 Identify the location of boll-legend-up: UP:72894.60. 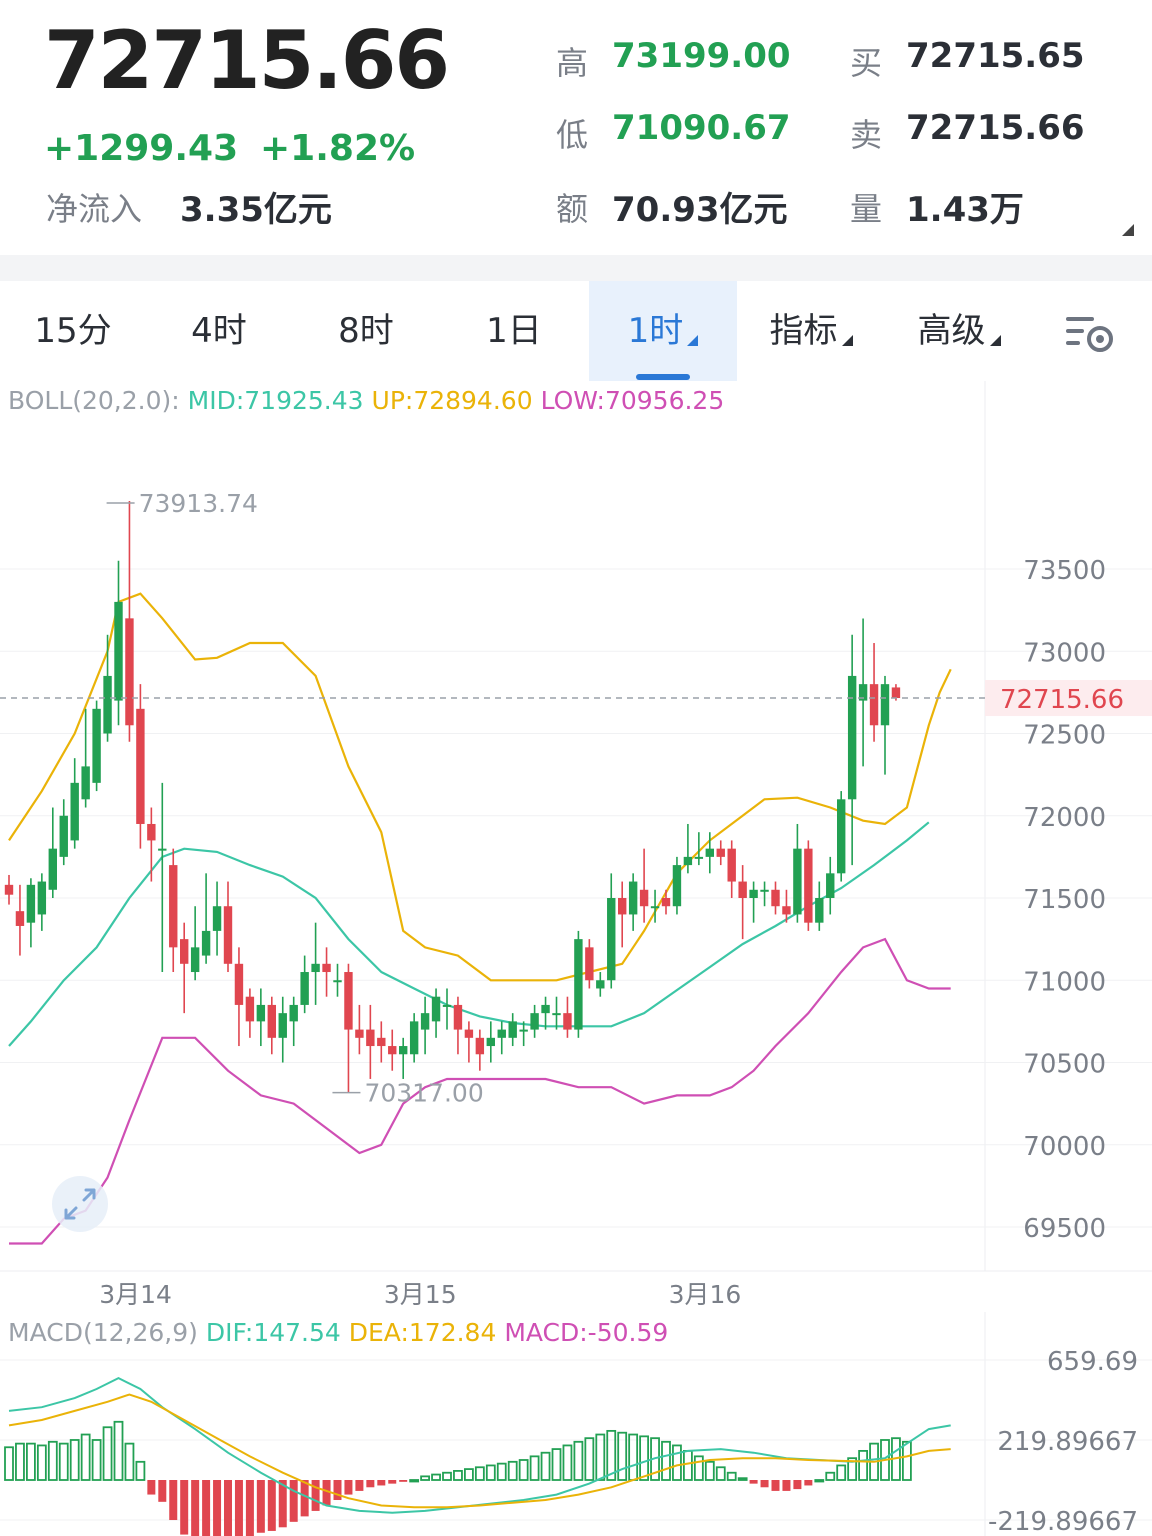
(452, 400).